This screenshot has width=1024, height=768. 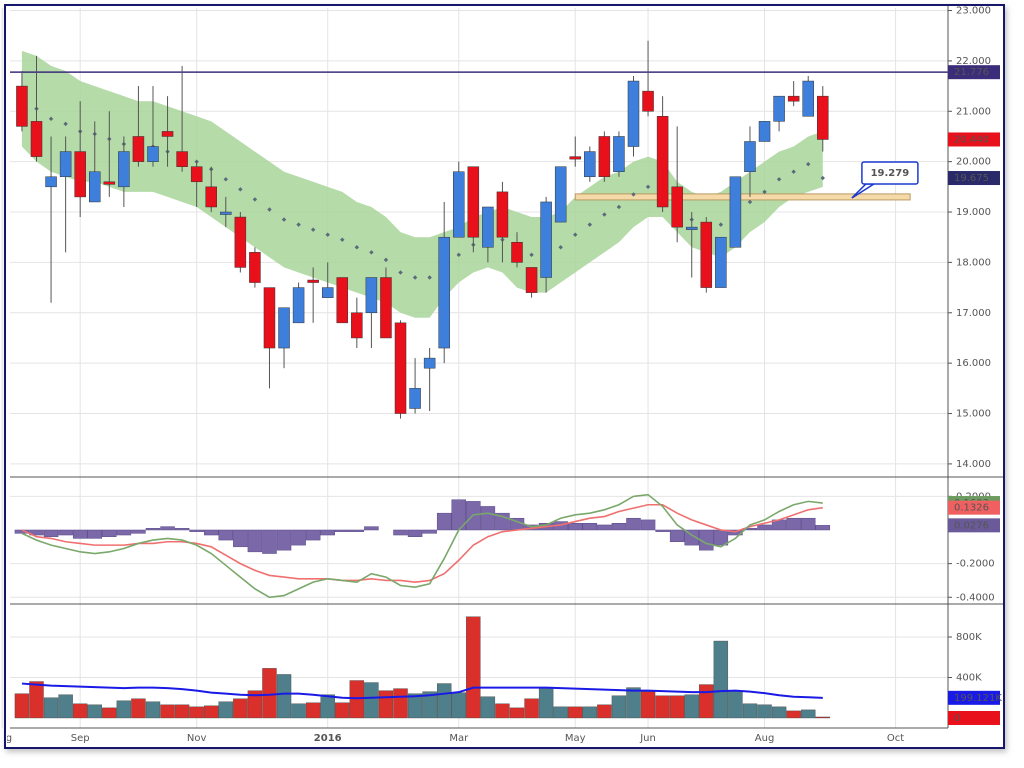 I want to click on price-marker-label: 21.776, so click(x=971, y=72).